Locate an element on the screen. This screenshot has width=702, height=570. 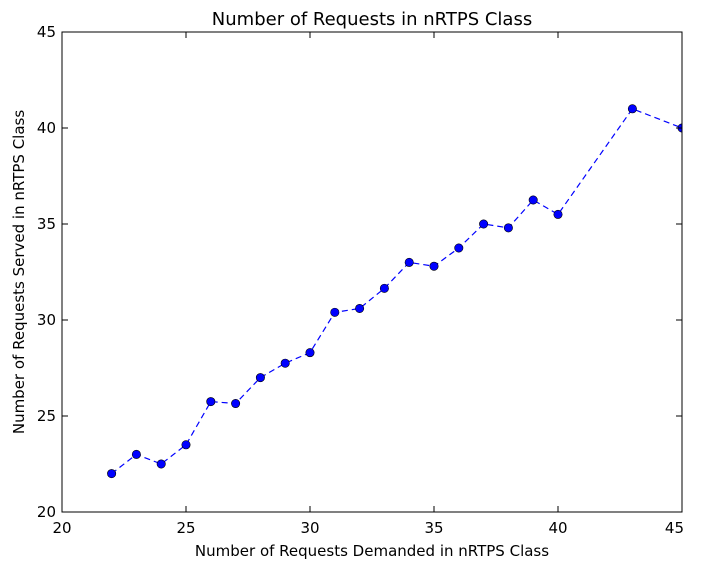
y-tick-label: 40 is located at coordinates (46, 128).